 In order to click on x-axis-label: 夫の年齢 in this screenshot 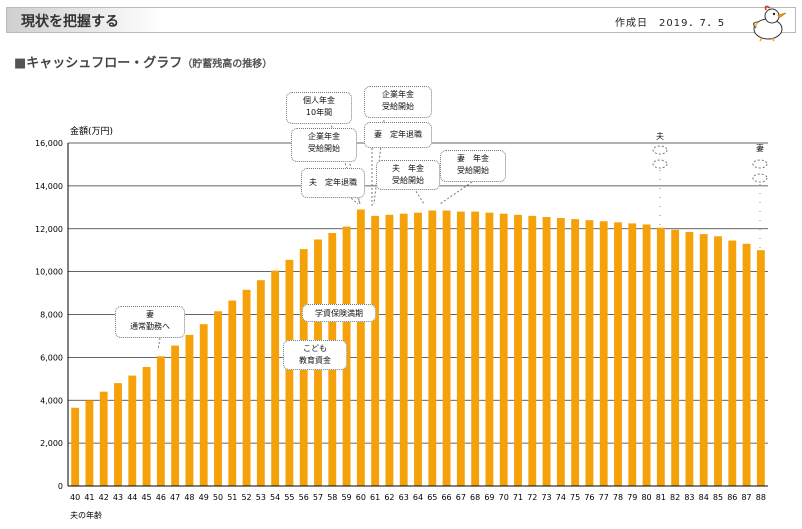, I will do `click(86, 515)`.